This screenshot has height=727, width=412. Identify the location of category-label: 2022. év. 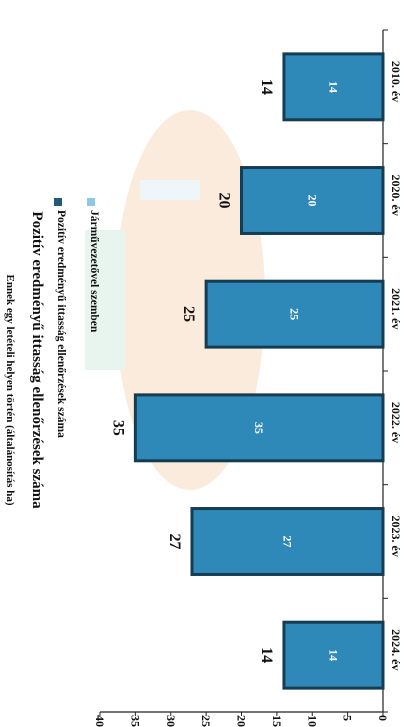
(396, 422).